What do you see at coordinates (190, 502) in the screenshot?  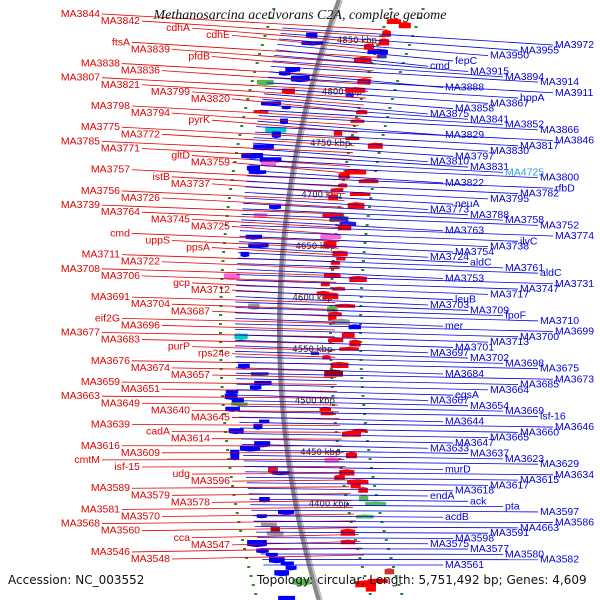 I see `gene-label-left: MA3578` at bounding box center [190, 502].